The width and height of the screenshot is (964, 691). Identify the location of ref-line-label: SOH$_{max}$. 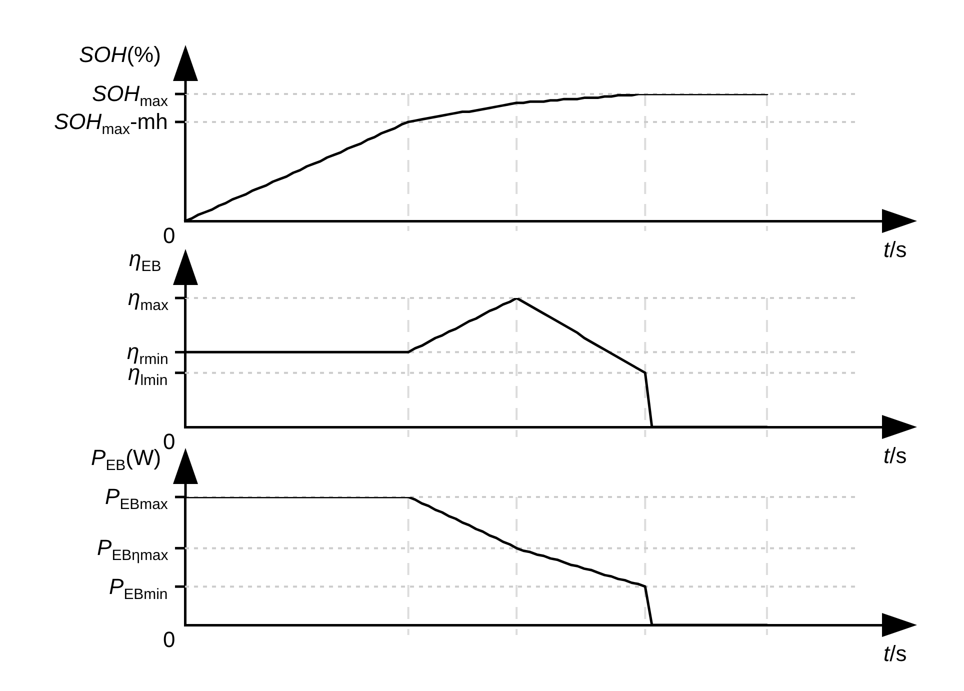
(130, 95).